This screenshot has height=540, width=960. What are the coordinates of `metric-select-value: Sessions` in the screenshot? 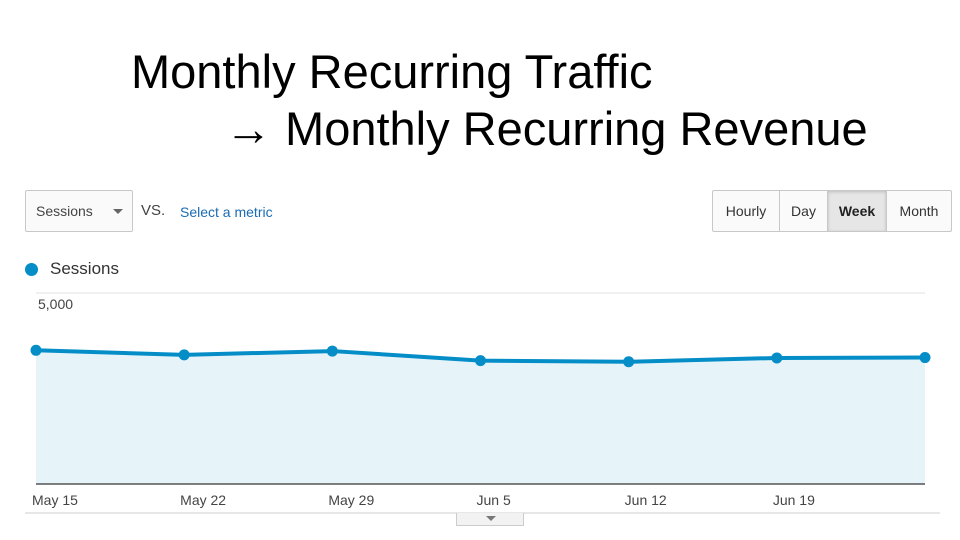 It's located at (64, 211).